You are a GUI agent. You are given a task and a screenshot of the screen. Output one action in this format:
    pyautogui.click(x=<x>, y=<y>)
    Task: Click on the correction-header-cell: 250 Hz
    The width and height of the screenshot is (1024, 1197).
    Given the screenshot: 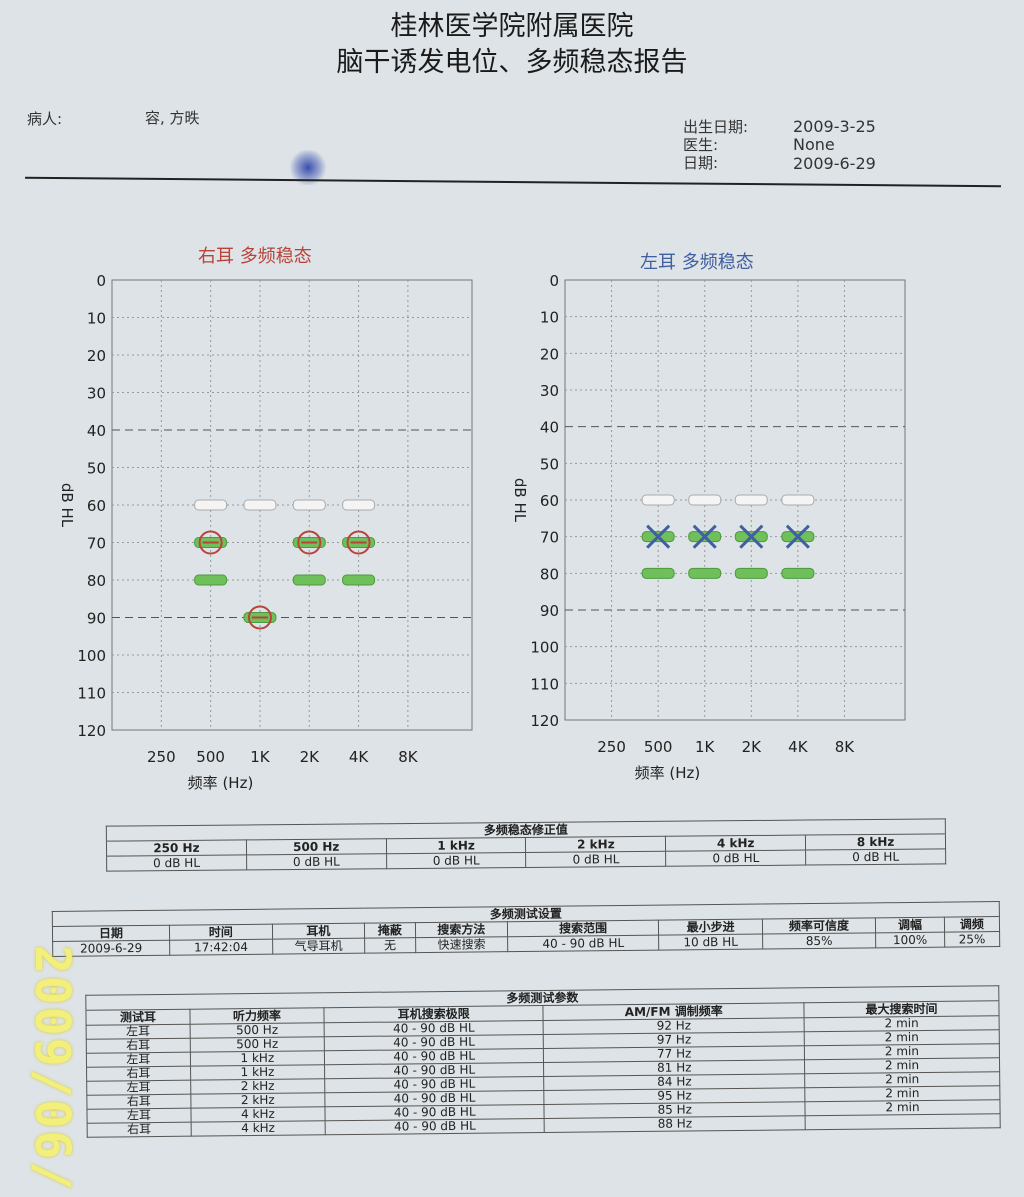 What is the action you would take?
    pyautogui.click(x=176, y=848)
    